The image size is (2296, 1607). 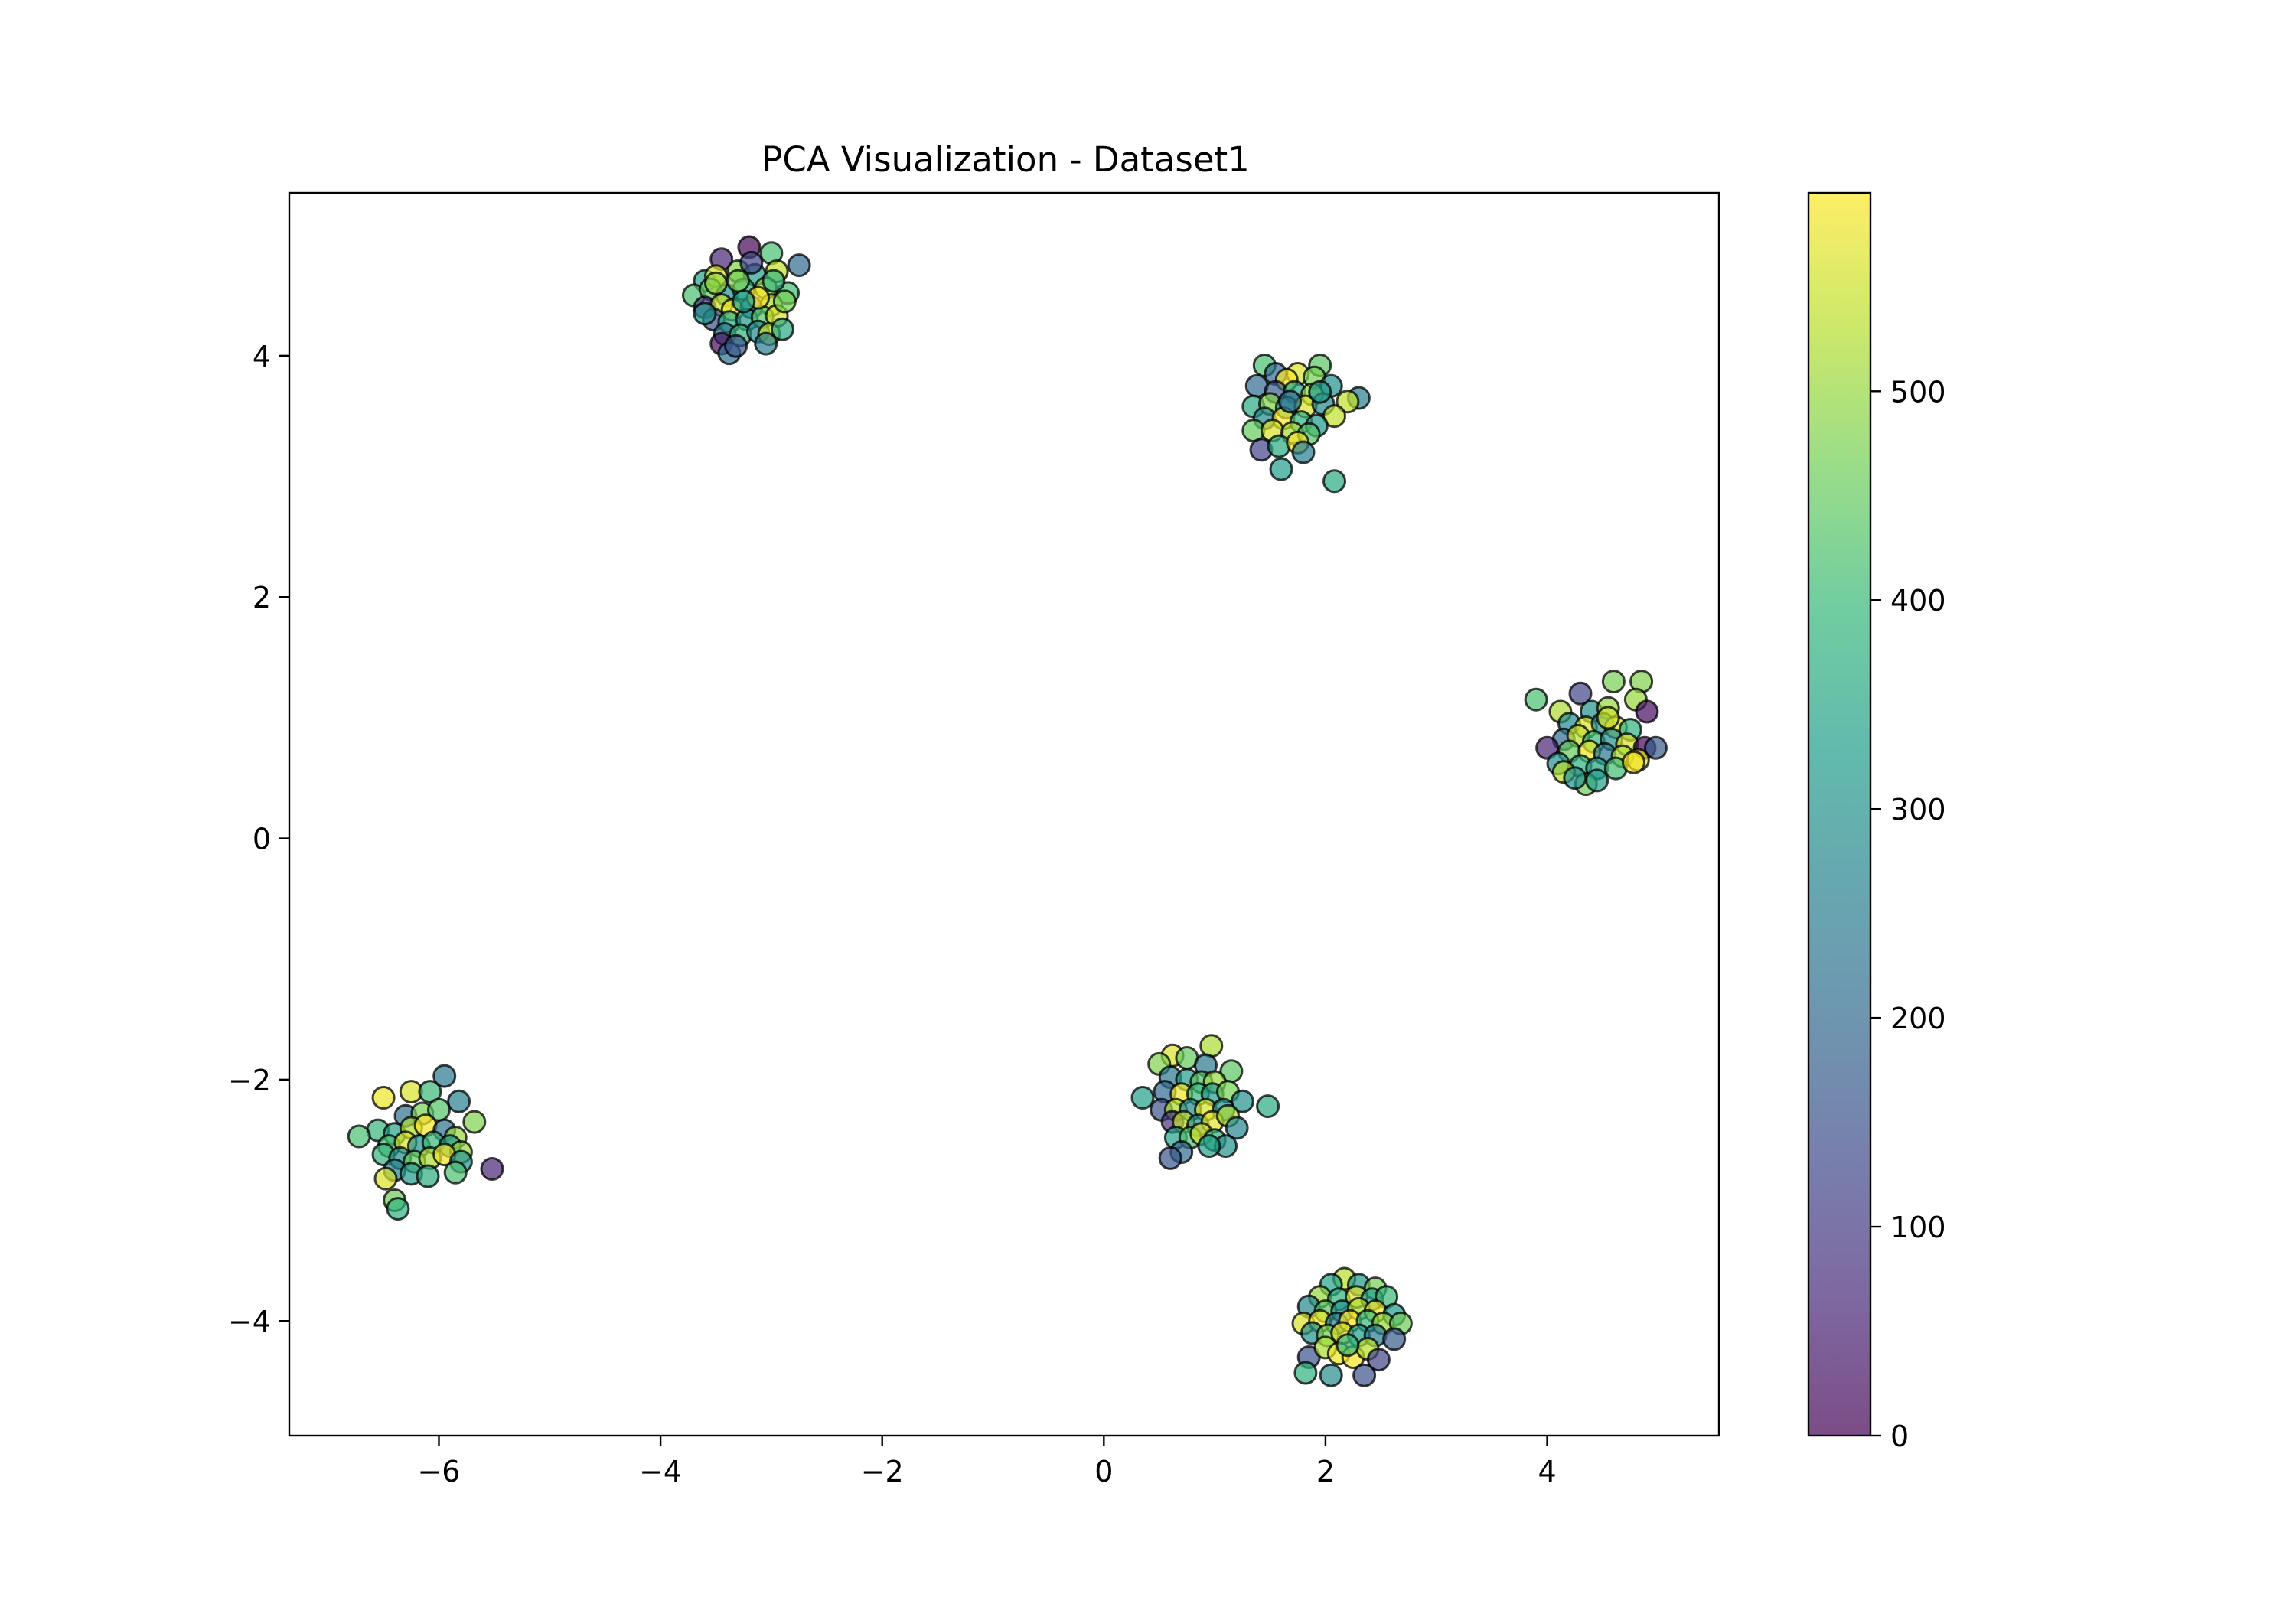 What do you see at coordinates (1918, 1018) in the screenshot?
I see `colorbar-tick-label: 200` at bounding box center [1918, 1018].